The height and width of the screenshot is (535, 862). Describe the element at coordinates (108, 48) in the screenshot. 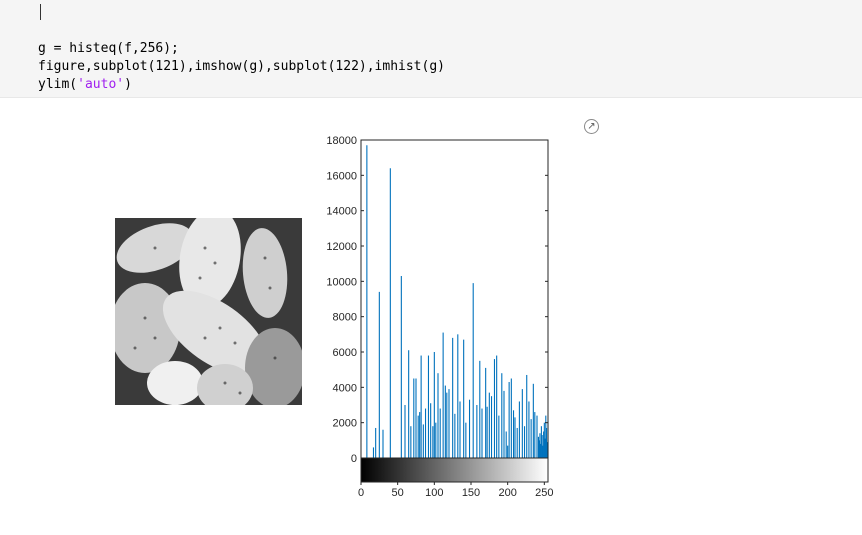

I see `code-token: g = histeq(f,256);` at that location.